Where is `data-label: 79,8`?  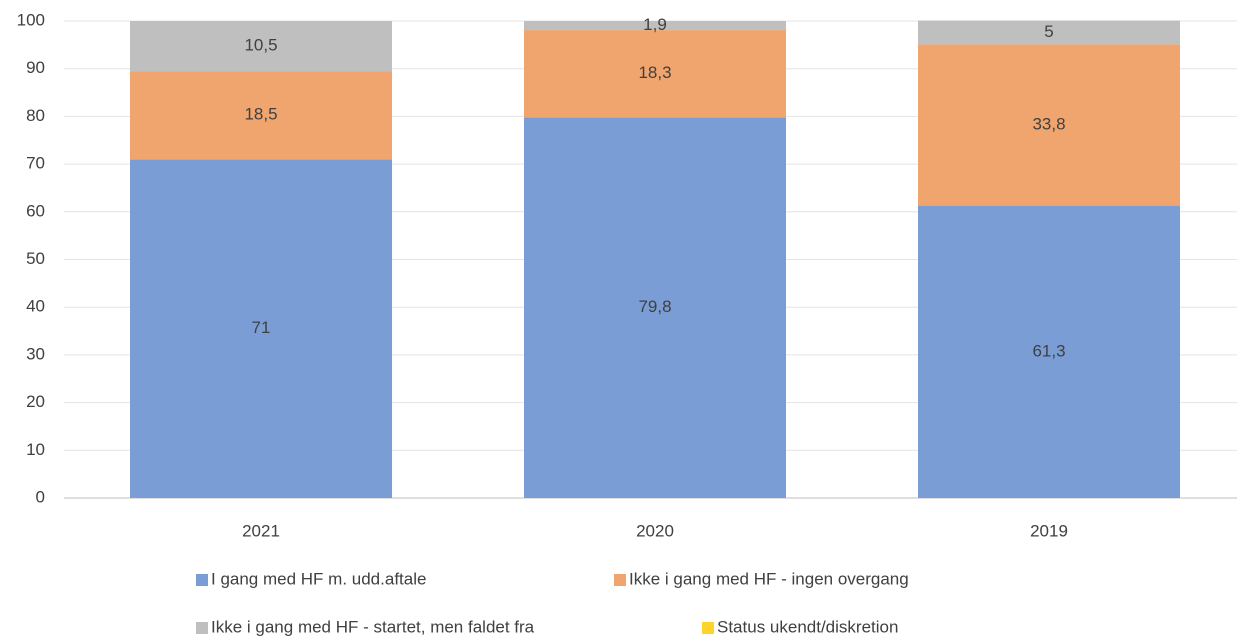 data-label: 79,8 is located at coordinates (654, 306).